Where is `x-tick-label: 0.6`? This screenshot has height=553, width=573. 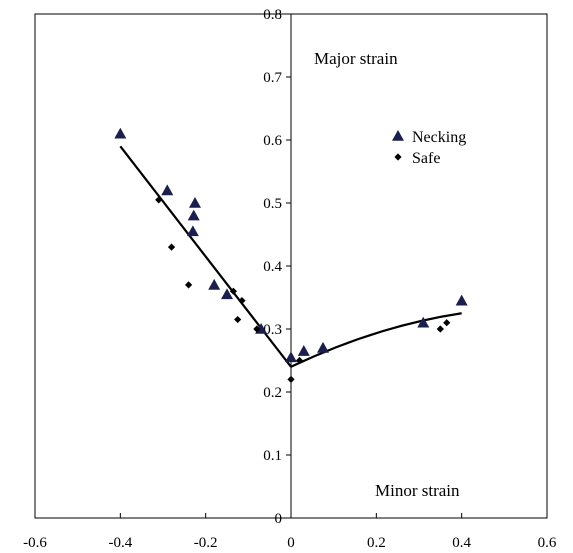 x-tick-label: 0.6 is located at coordinates (547, 543).